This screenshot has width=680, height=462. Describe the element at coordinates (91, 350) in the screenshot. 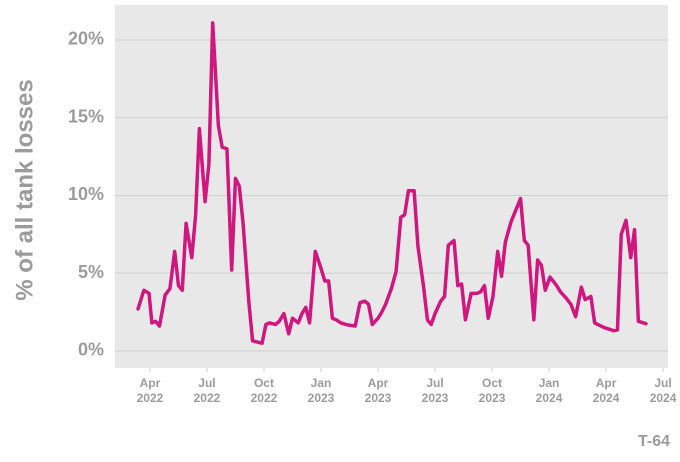

I see `y-tick-label: 0%` at that location.